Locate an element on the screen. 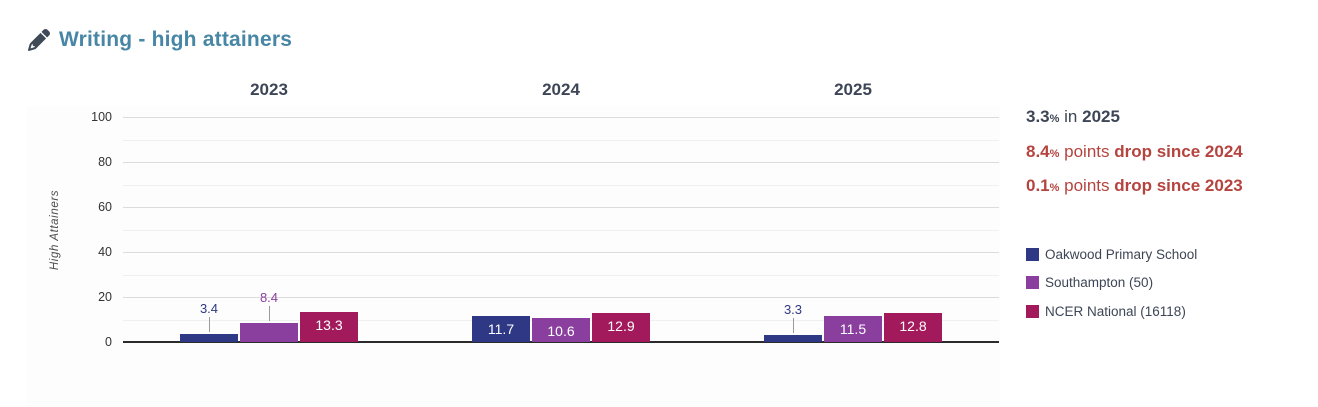 This screenshot has width=1318, height=407. legend-label: Southampton (50) is located at coordinates (1099, 283).